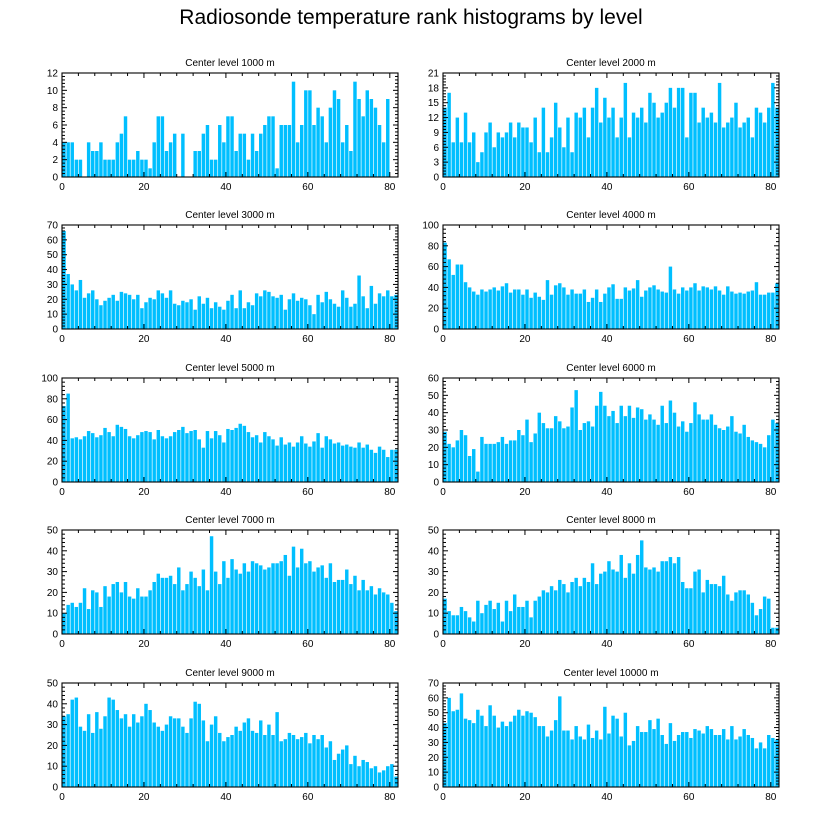 This screenshot has height=824, width=822. What do you see at coordinates (223, 582) in the screenshot?
I see `panel-7: Center level 7000 m 0 20 40 60 80 0 10 20 30 40 50` at bounding box center [223, 582].